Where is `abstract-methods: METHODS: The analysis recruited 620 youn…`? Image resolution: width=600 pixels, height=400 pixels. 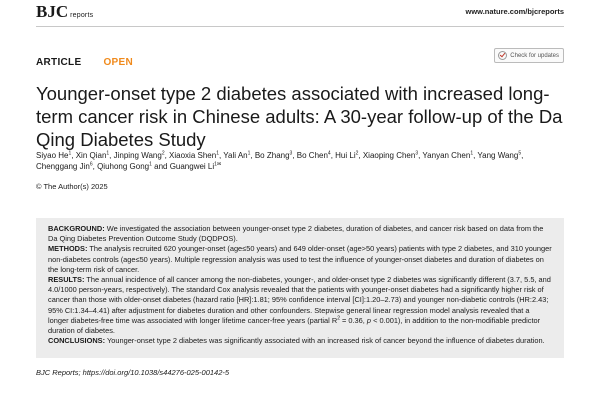
abstract-methods: METHODS: The analysis recruited 620 youn… is located at coordinates (300, 259).